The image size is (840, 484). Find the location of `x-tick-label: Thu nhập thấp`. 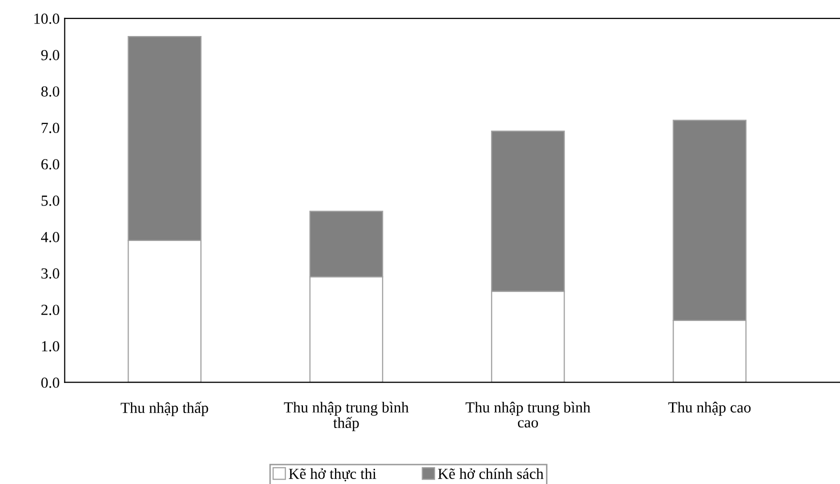

x-tick-label: Thu nhập thấp is located at coordinates (164, 409).